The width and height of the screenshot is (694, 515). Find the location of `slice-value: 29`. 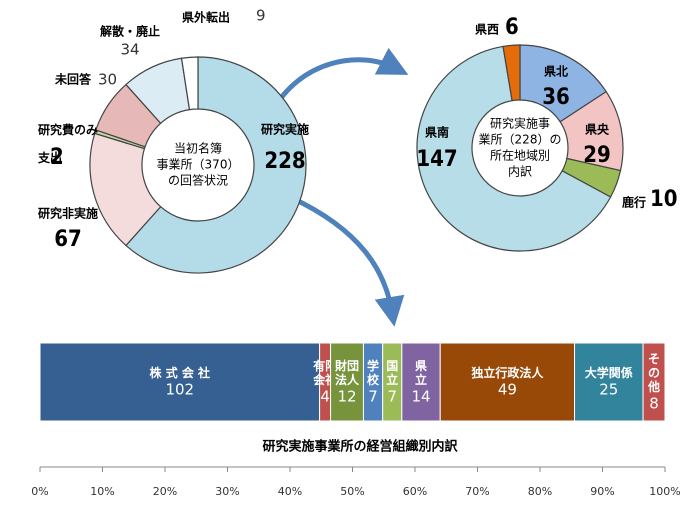

slice-value: 29 is located at coordinates (597, 155).